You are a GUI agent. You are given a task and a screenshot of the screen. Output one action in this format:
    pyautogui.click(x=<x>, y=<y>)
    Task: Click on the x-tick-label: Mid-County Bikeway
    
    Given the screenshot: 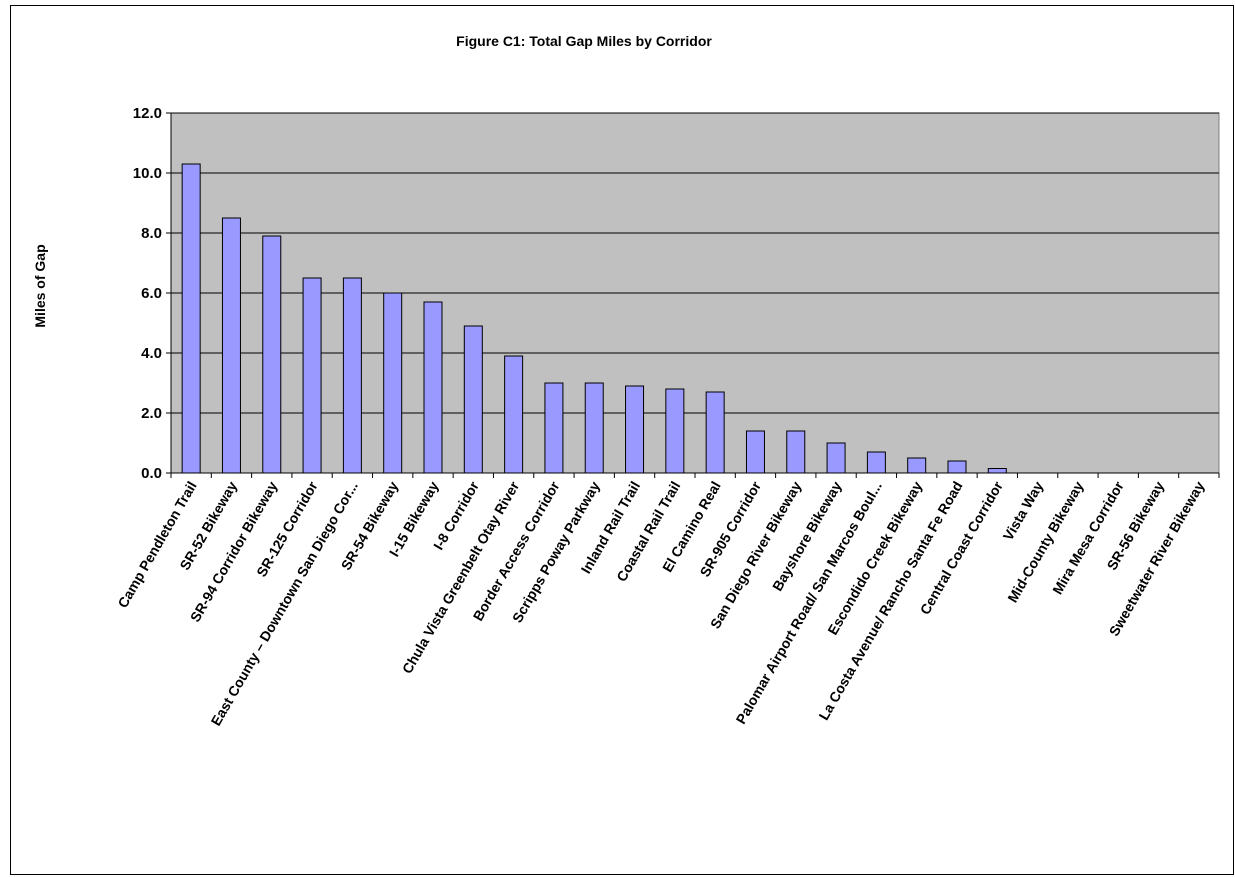 What is the action you would take?
    pyautogui.click(x=1045, y=541)
    